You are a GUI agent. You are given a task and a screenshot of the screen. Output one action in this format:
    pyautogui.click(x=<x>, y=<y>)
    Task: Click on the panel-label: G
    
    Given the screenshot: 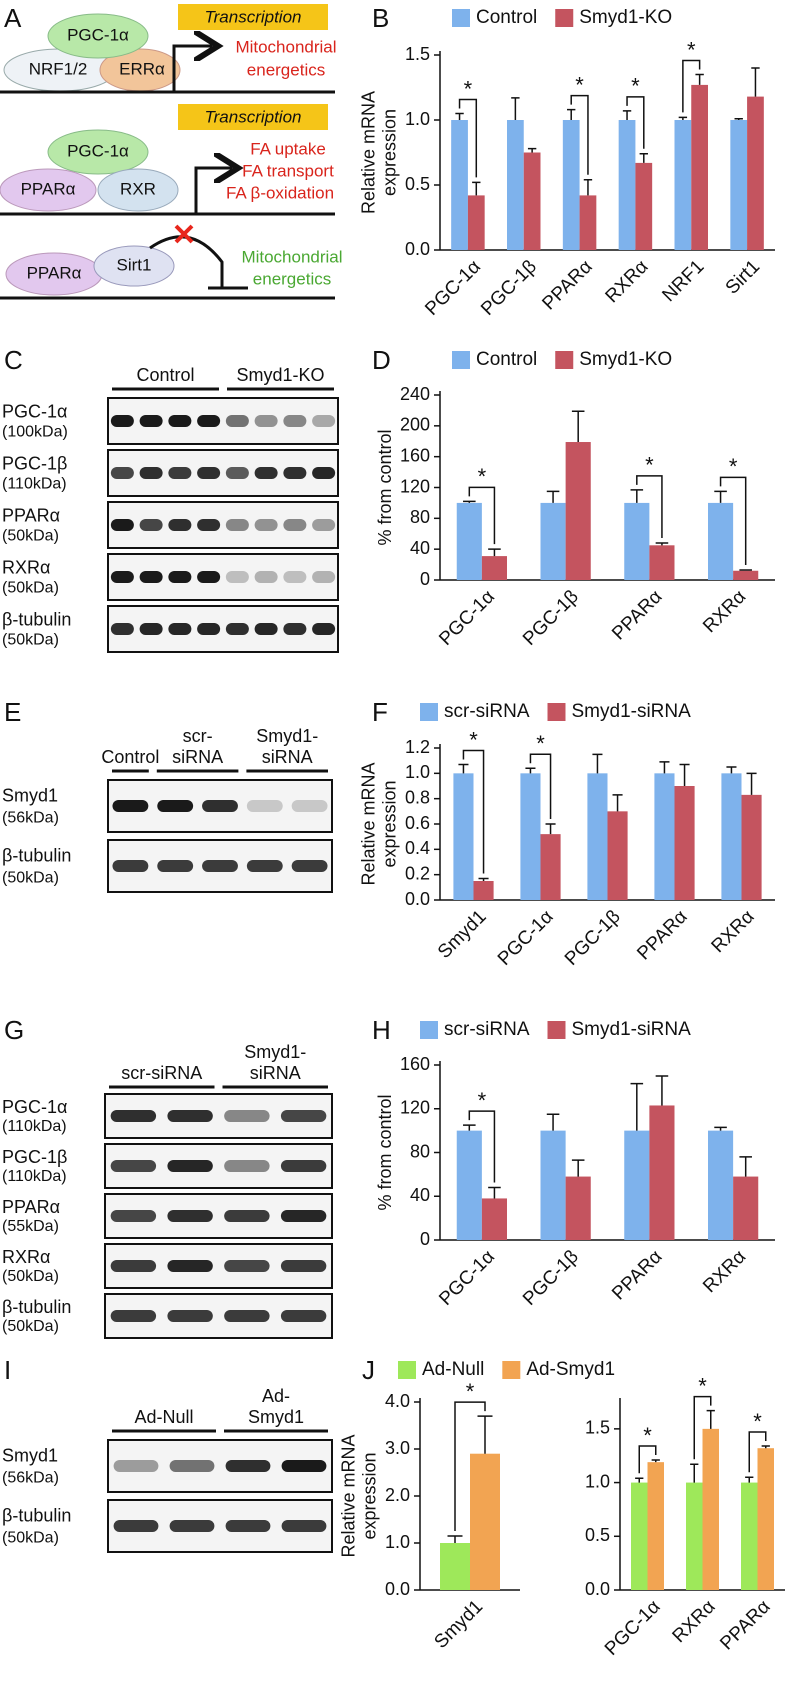 What is the action you would take?
    pyautogui.click(x=14, y=1030)
    